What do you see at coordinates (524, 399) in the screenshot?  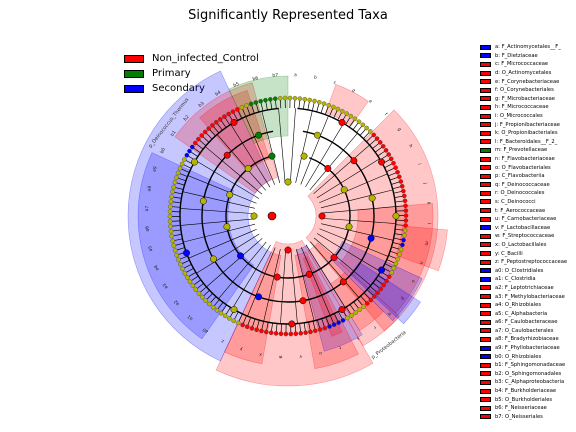 I see `taxa-legend-label: b5: O_Burkholderiales` at bounding box center [524, 399].